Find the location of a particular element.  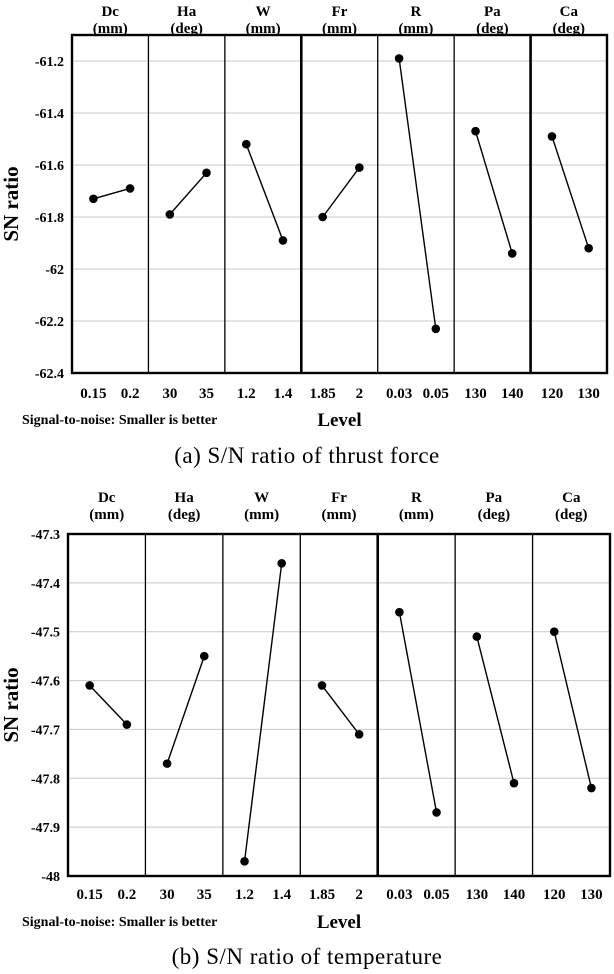

y-tick-label: -62.4 is located at coordinates (49, 374).